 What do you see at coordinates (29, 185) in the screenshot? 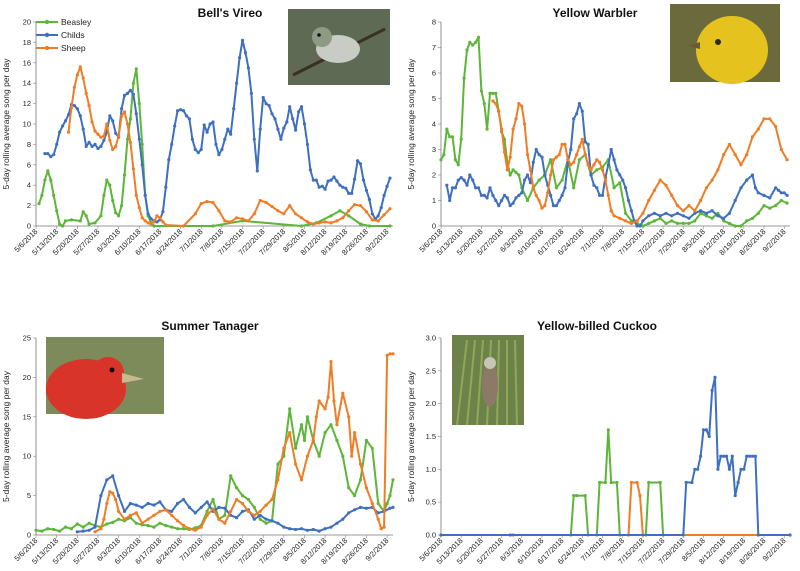
I see `y-tick-label: 4` at bounding box center [29, 185].